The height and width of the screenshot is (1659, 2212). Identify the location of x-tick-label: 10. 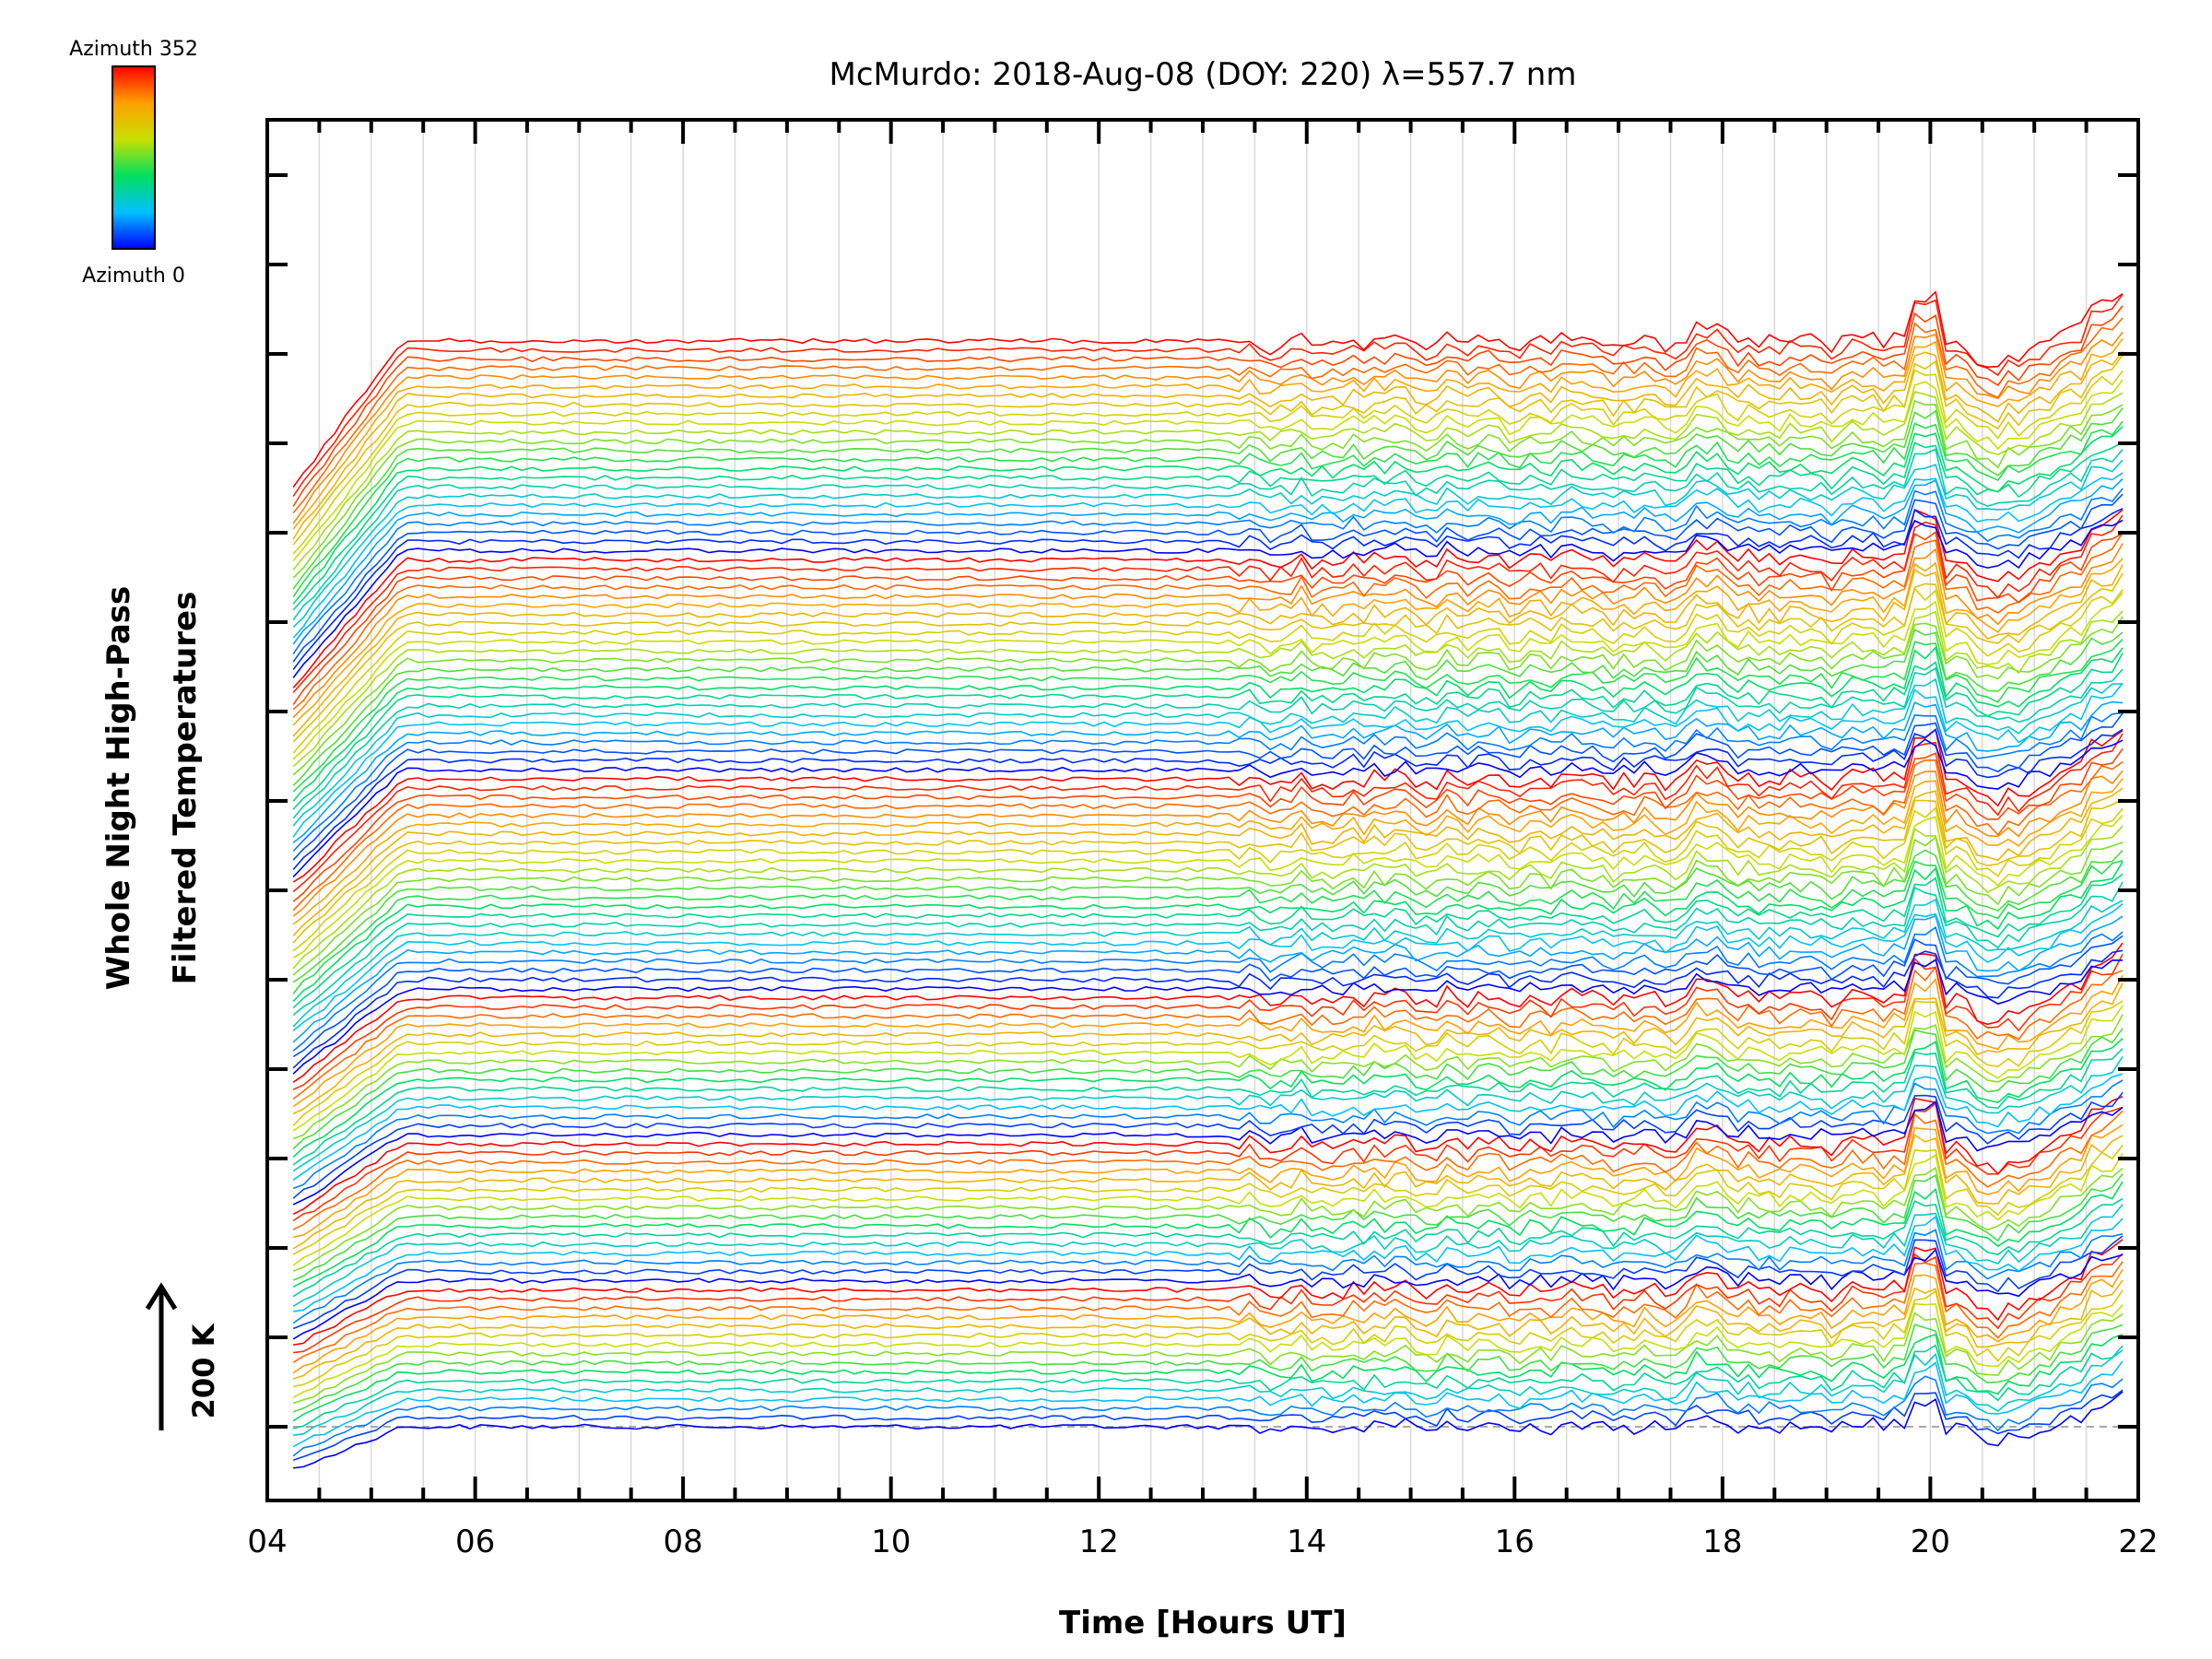
(891, 1542).